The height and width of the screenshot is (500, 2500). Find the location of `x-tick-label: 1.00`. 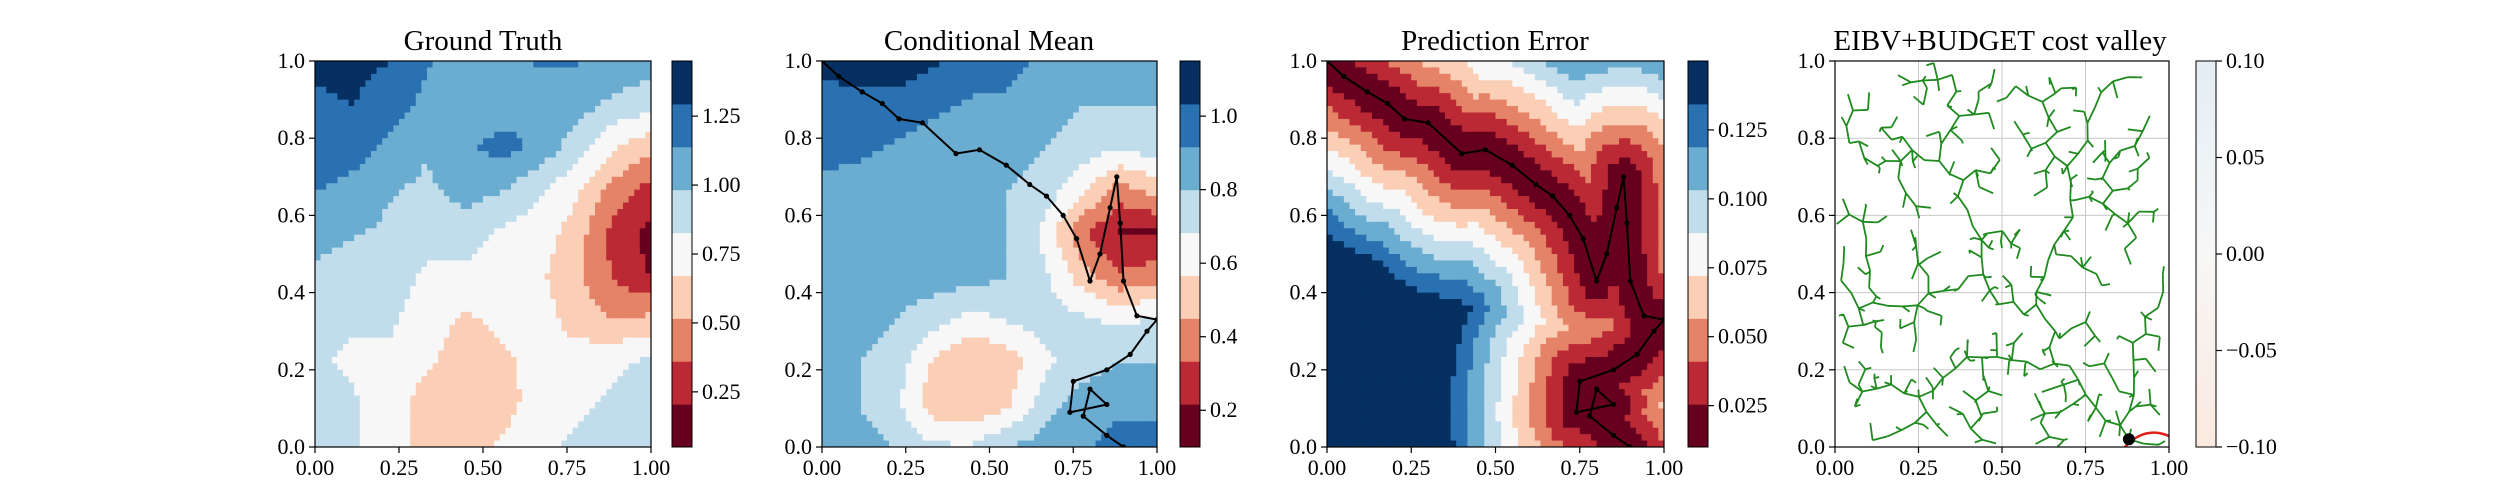

x-tick-label: 1.00 is located at coordinates (1157, 467).